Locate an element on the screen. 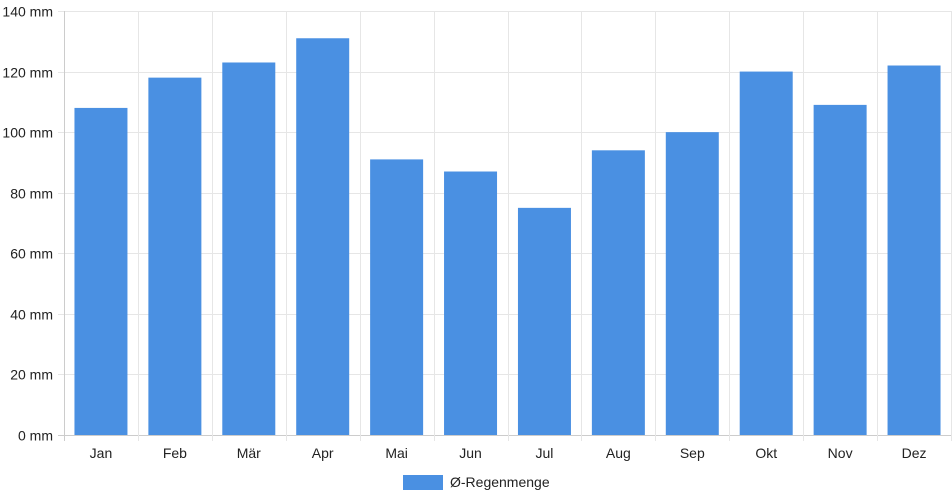  y-tick-label: 0 mm is located at coordinates (35, 436).